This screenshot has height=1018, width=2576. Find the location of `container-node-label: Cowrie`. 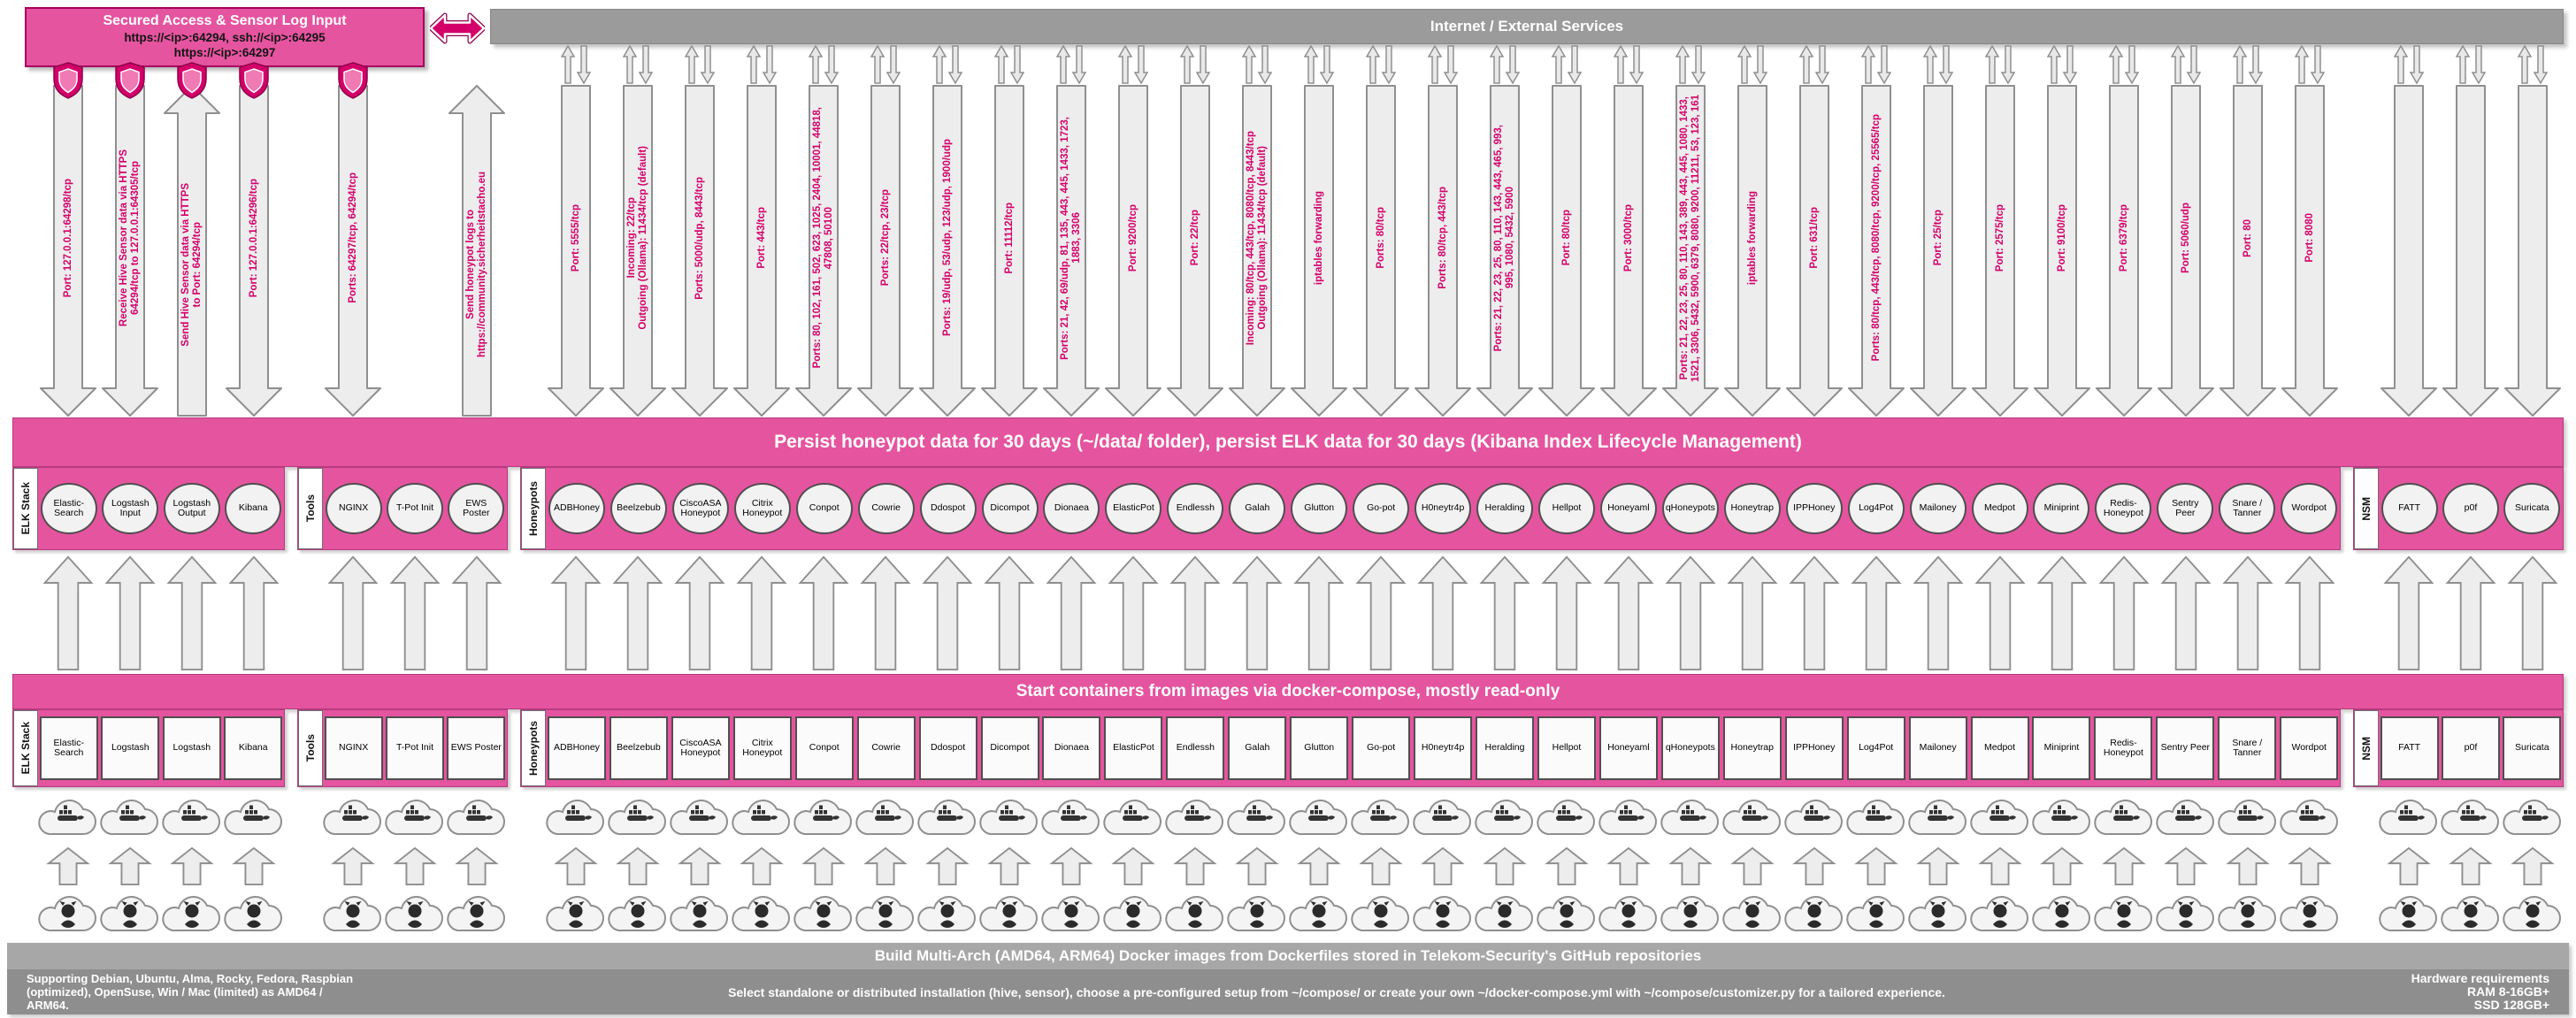

container-node-label: Cowrie is located at coordinates (886, 508).